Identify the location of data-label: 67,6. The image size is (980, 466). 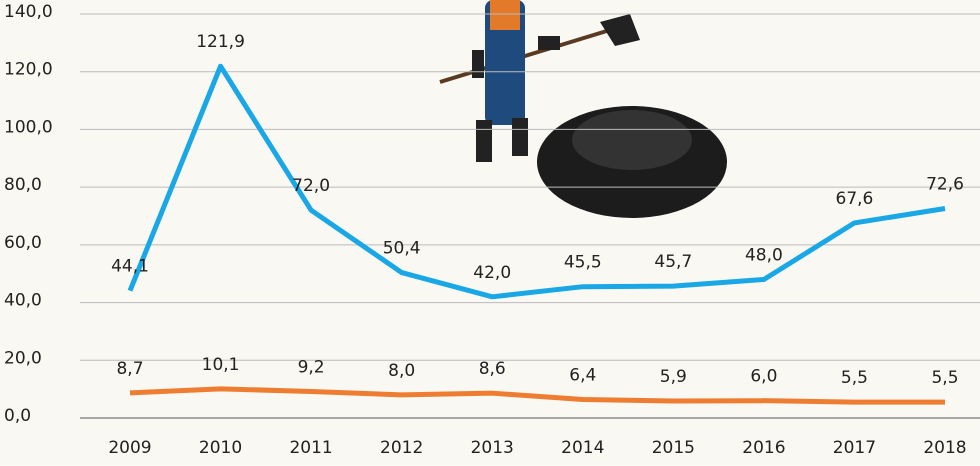
(855, 199).